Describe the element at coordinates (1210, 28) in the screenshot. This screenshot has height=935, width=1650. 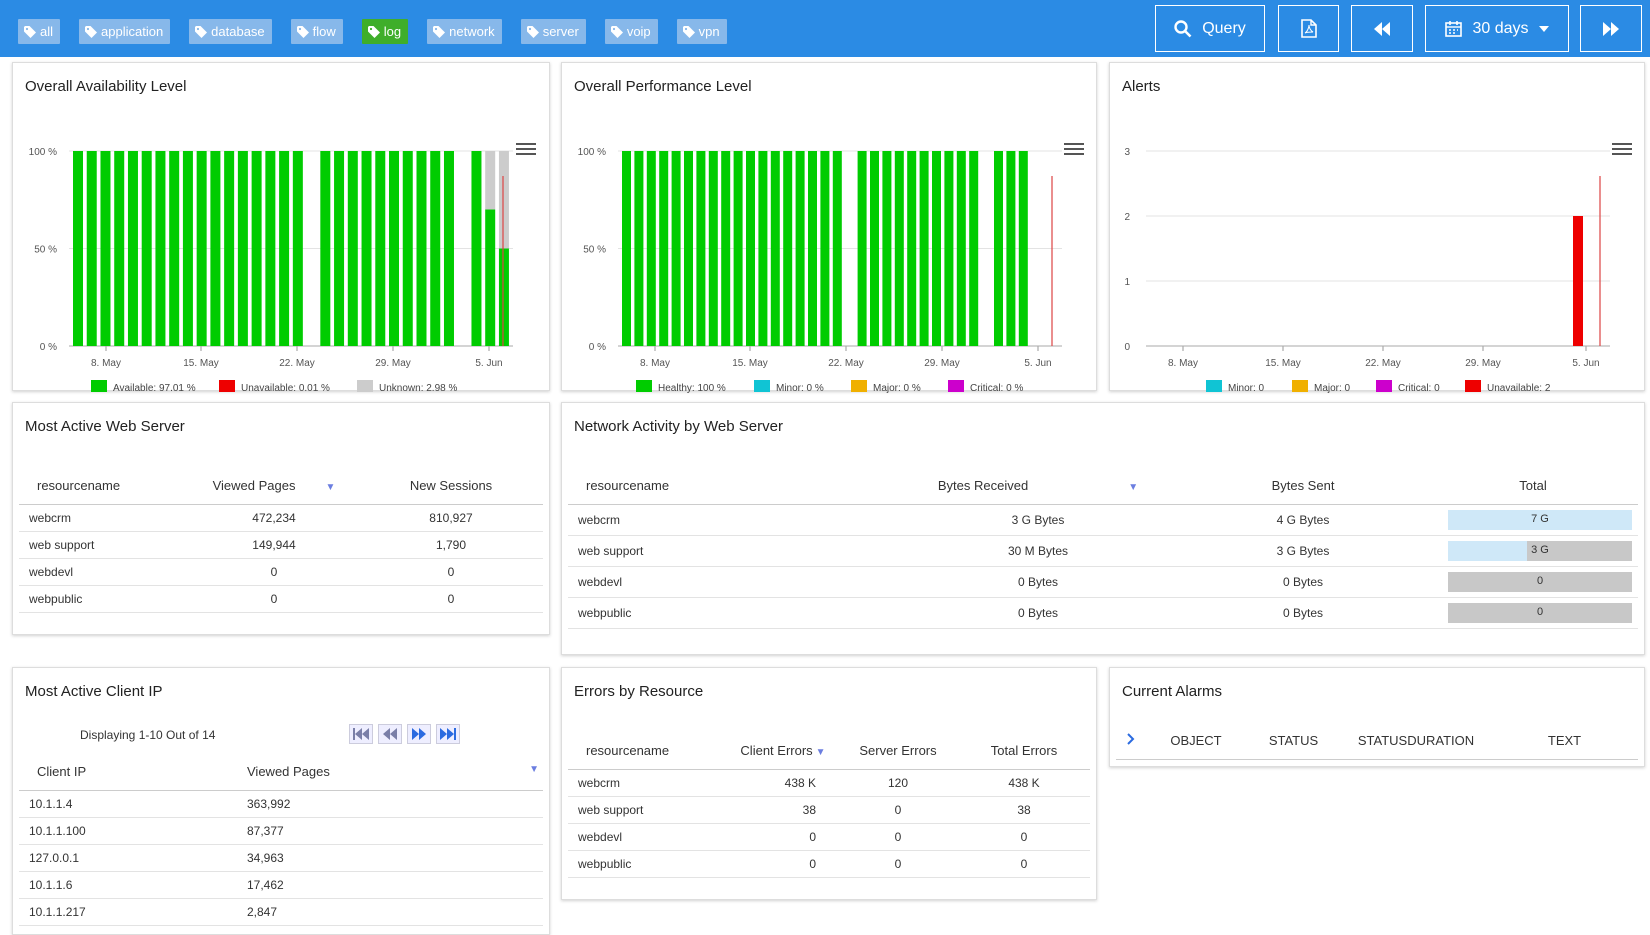
I see `query-button: Query` at that location.